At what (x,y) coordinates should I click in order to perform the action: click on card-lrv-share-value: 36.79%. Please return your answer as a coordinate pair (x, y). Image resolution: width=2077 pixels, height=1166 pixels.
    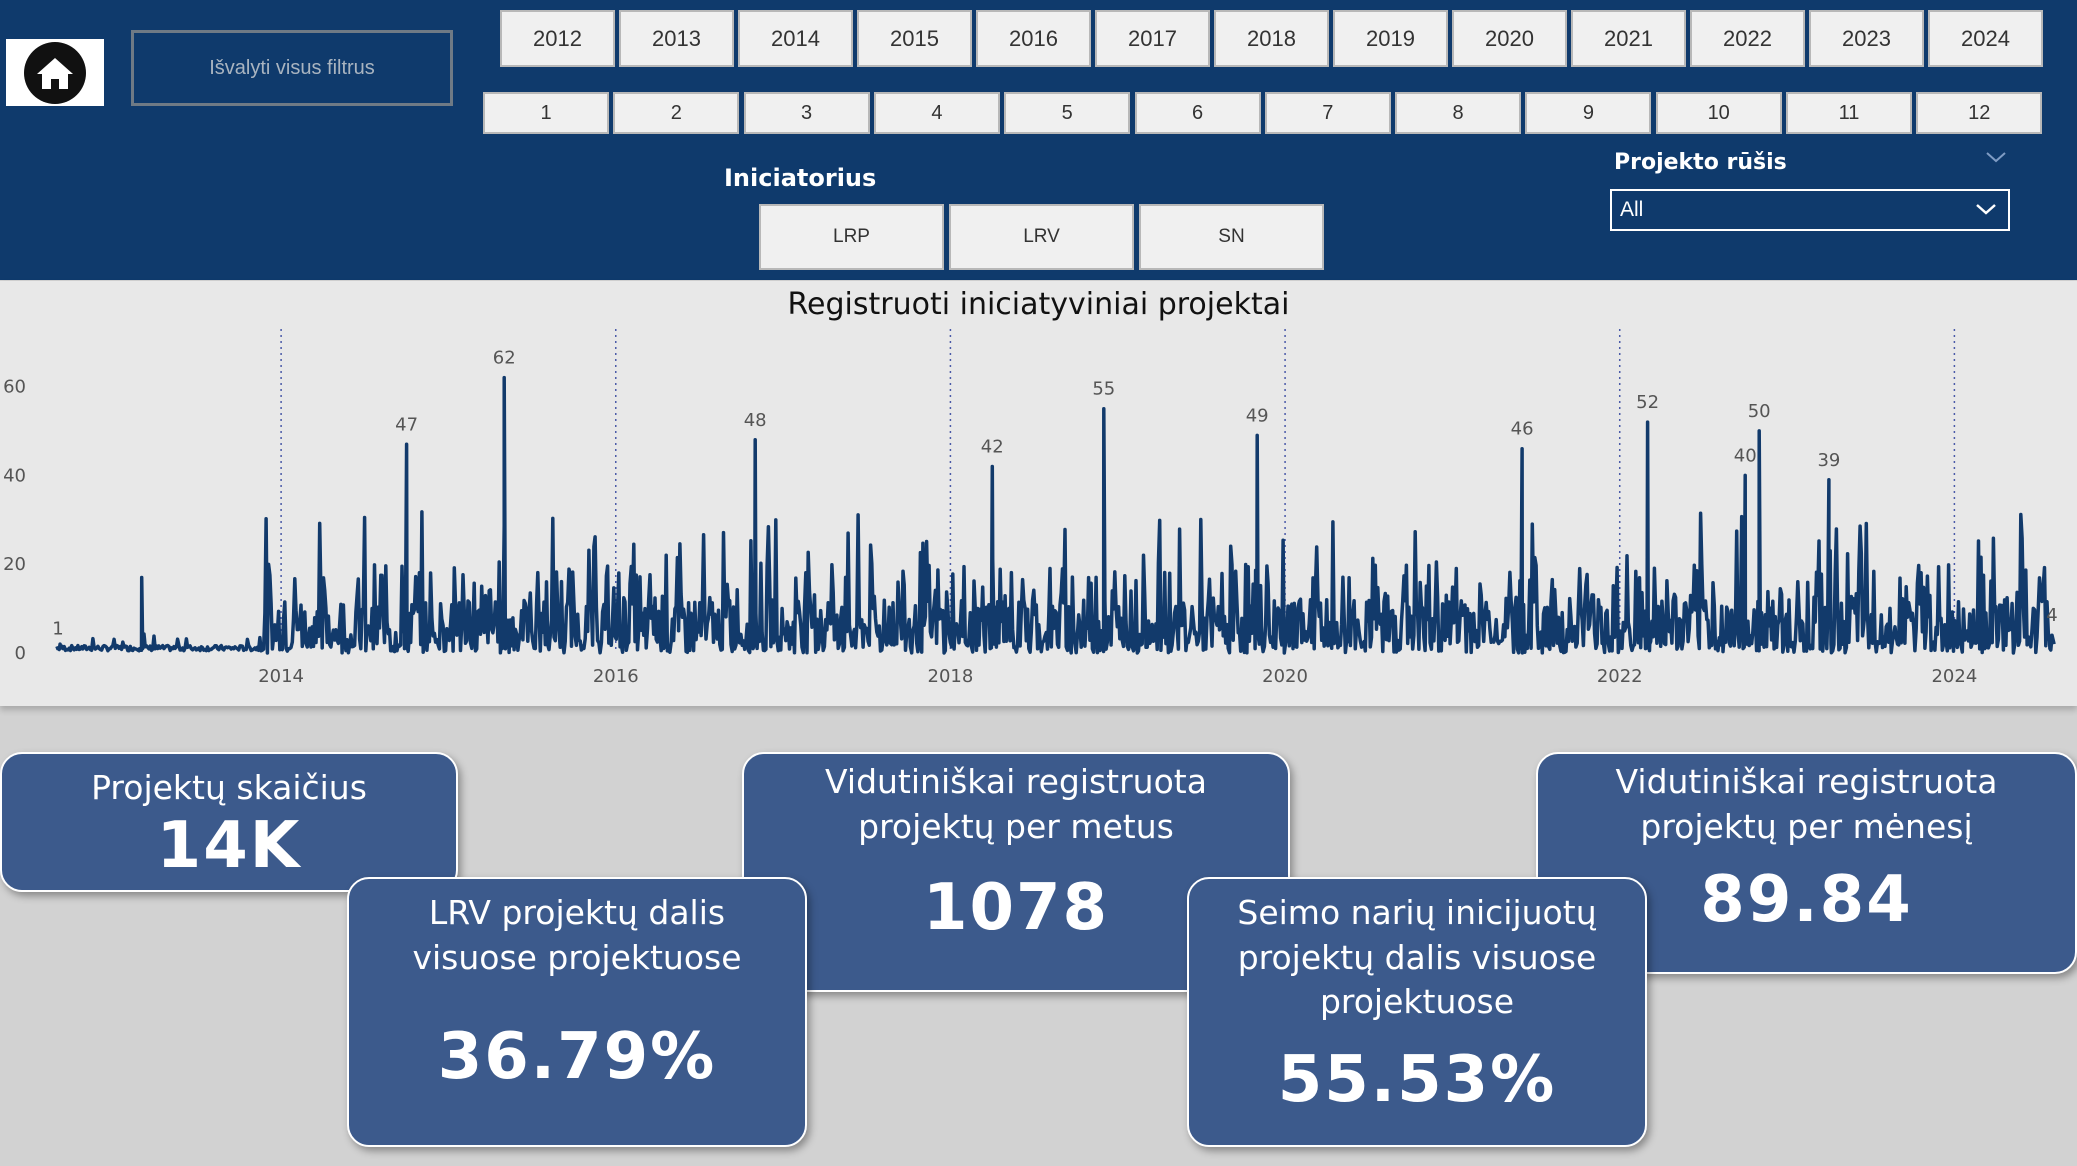
    Looking at the image, I should click on (577, 1057).